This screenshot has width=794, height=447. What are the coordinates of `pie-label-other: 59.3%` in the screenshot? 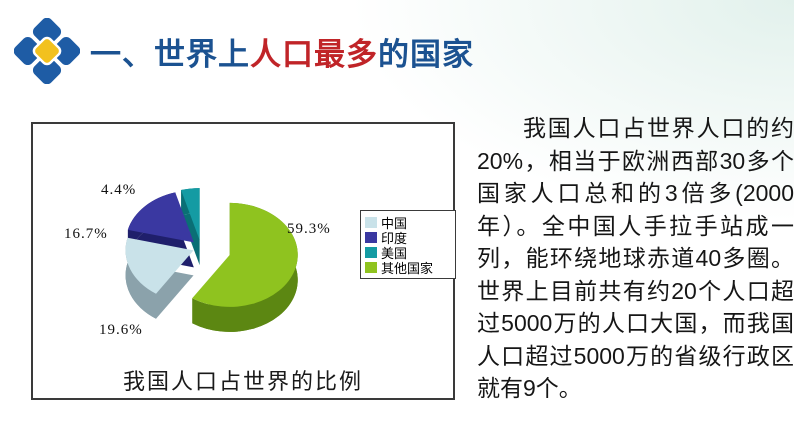 It's located at (309, 229).